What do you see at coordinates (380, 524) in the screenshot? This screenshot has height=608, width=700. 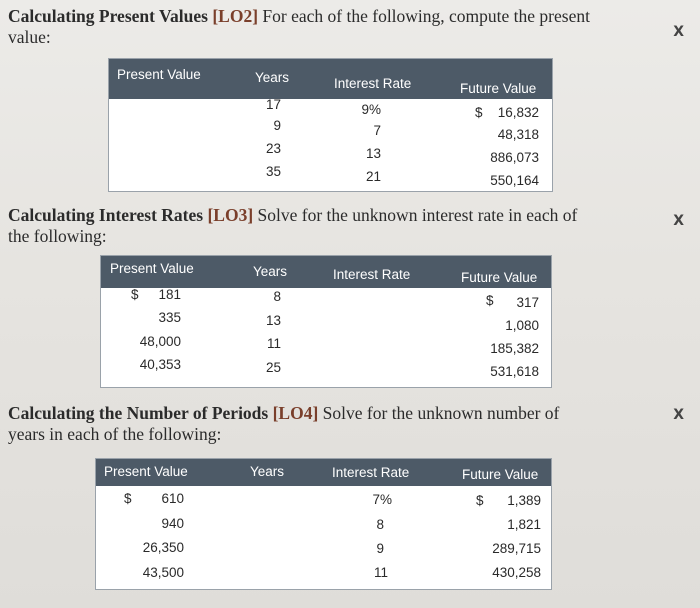 I see `table-cell-rate: 8` at bounding box center [380, 524].